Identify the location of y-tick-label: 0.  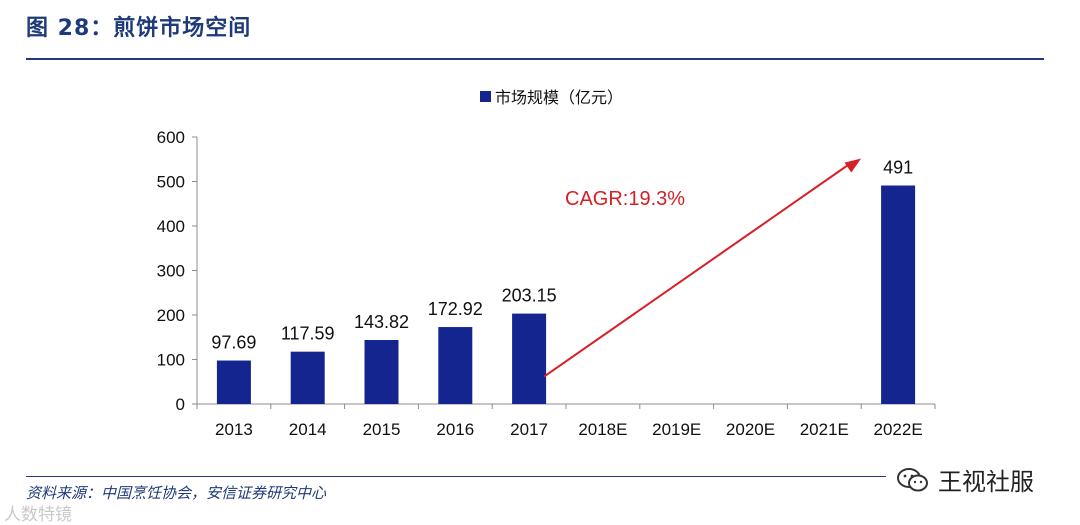
(180, 404).